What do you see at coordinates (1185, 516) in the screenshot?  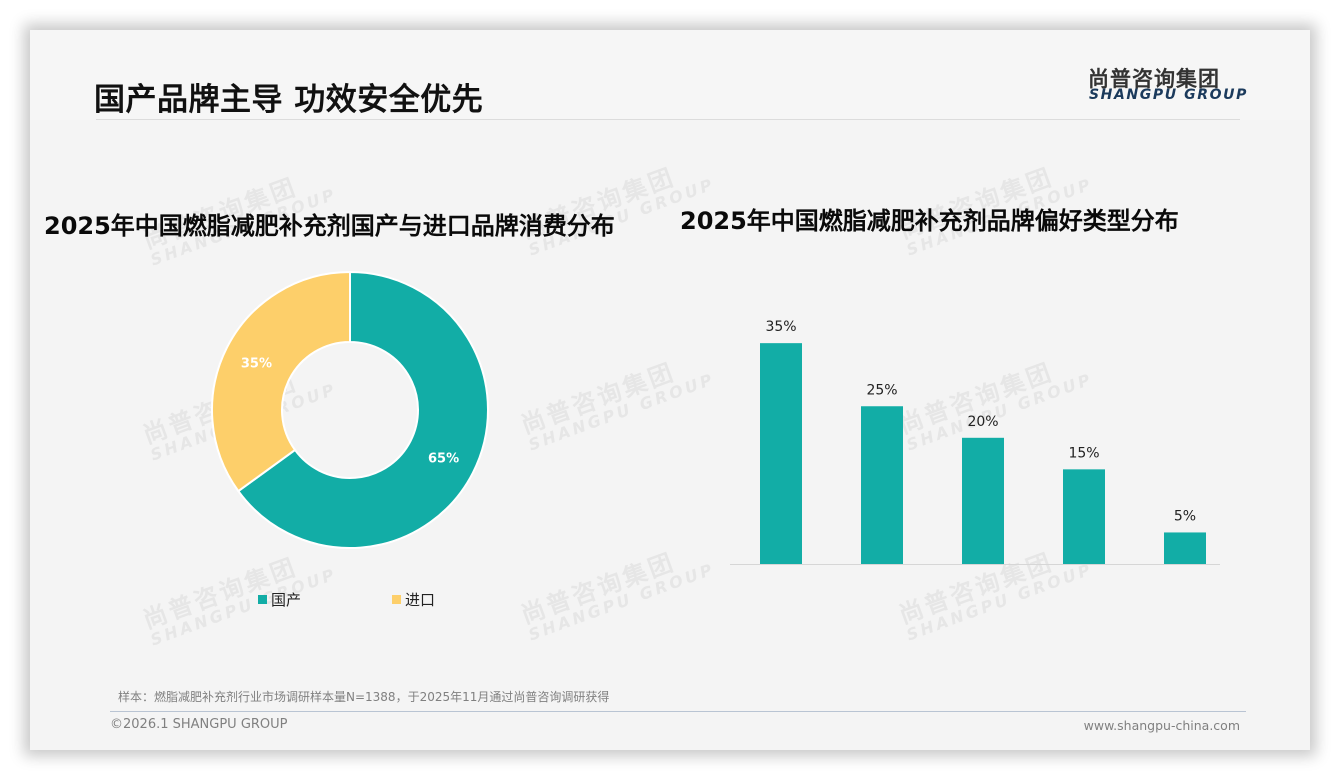 I see `bar-value-label: 5%` at bounding box center [1185, 516].